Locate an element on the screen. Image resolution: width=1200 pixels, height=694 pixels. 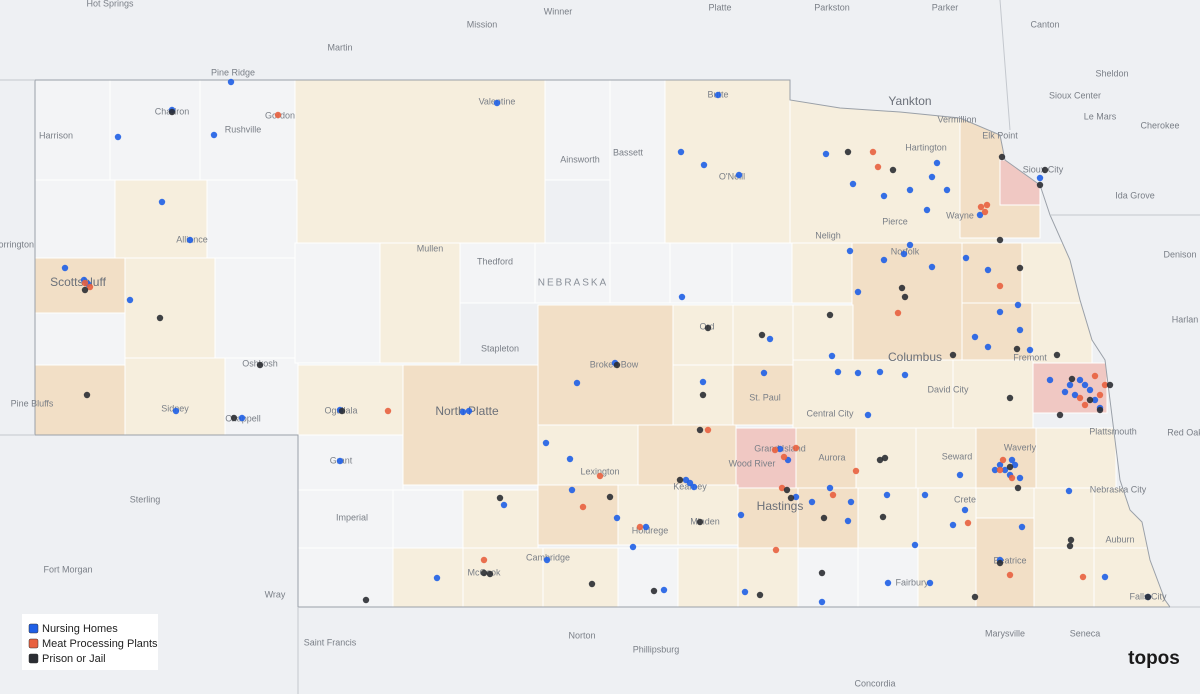
place-label: Denison is located at coordinates (1179, 254).